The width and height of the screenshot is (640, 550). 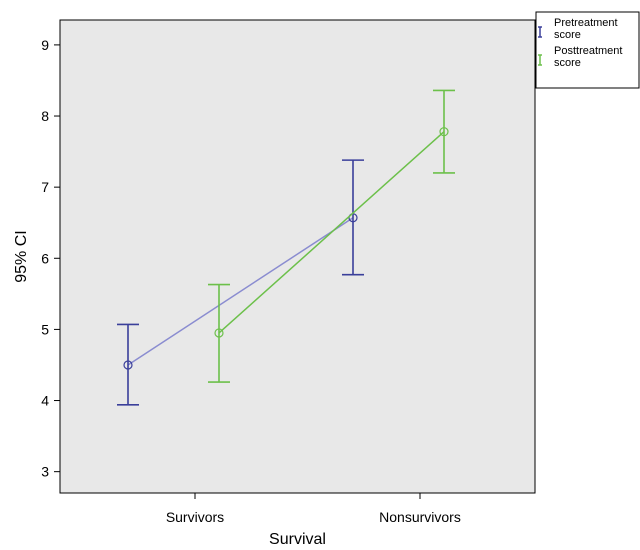 What do you see at coordinates (420, 517) in the screenshot?
I see `x-tick-label: Nonsurvivors` at bounding box center [420, 517].